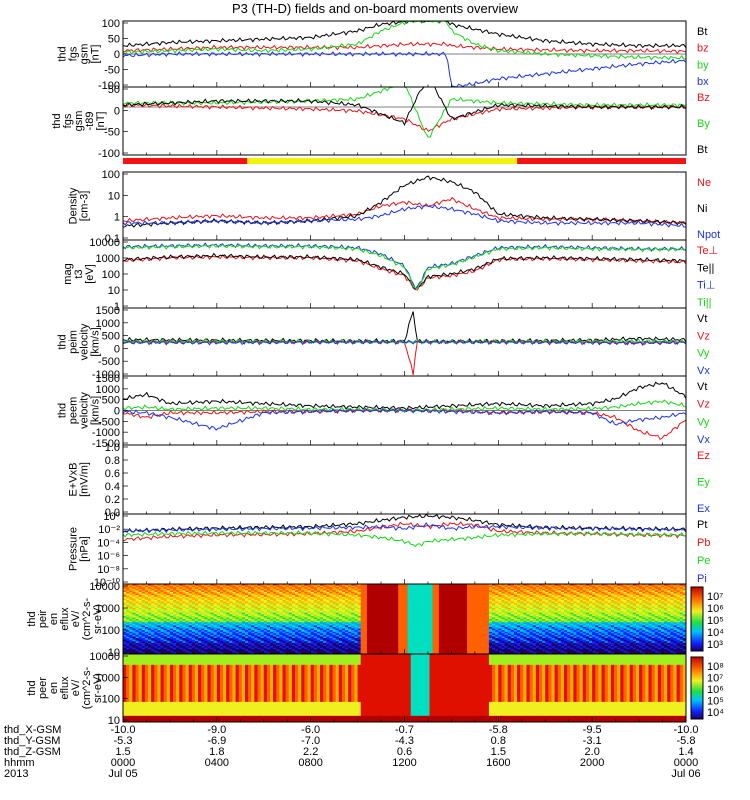  Describe the element at coordinates (101, 121) in the screenshot. I see `y-axis-label-line: [nT]` at that location.